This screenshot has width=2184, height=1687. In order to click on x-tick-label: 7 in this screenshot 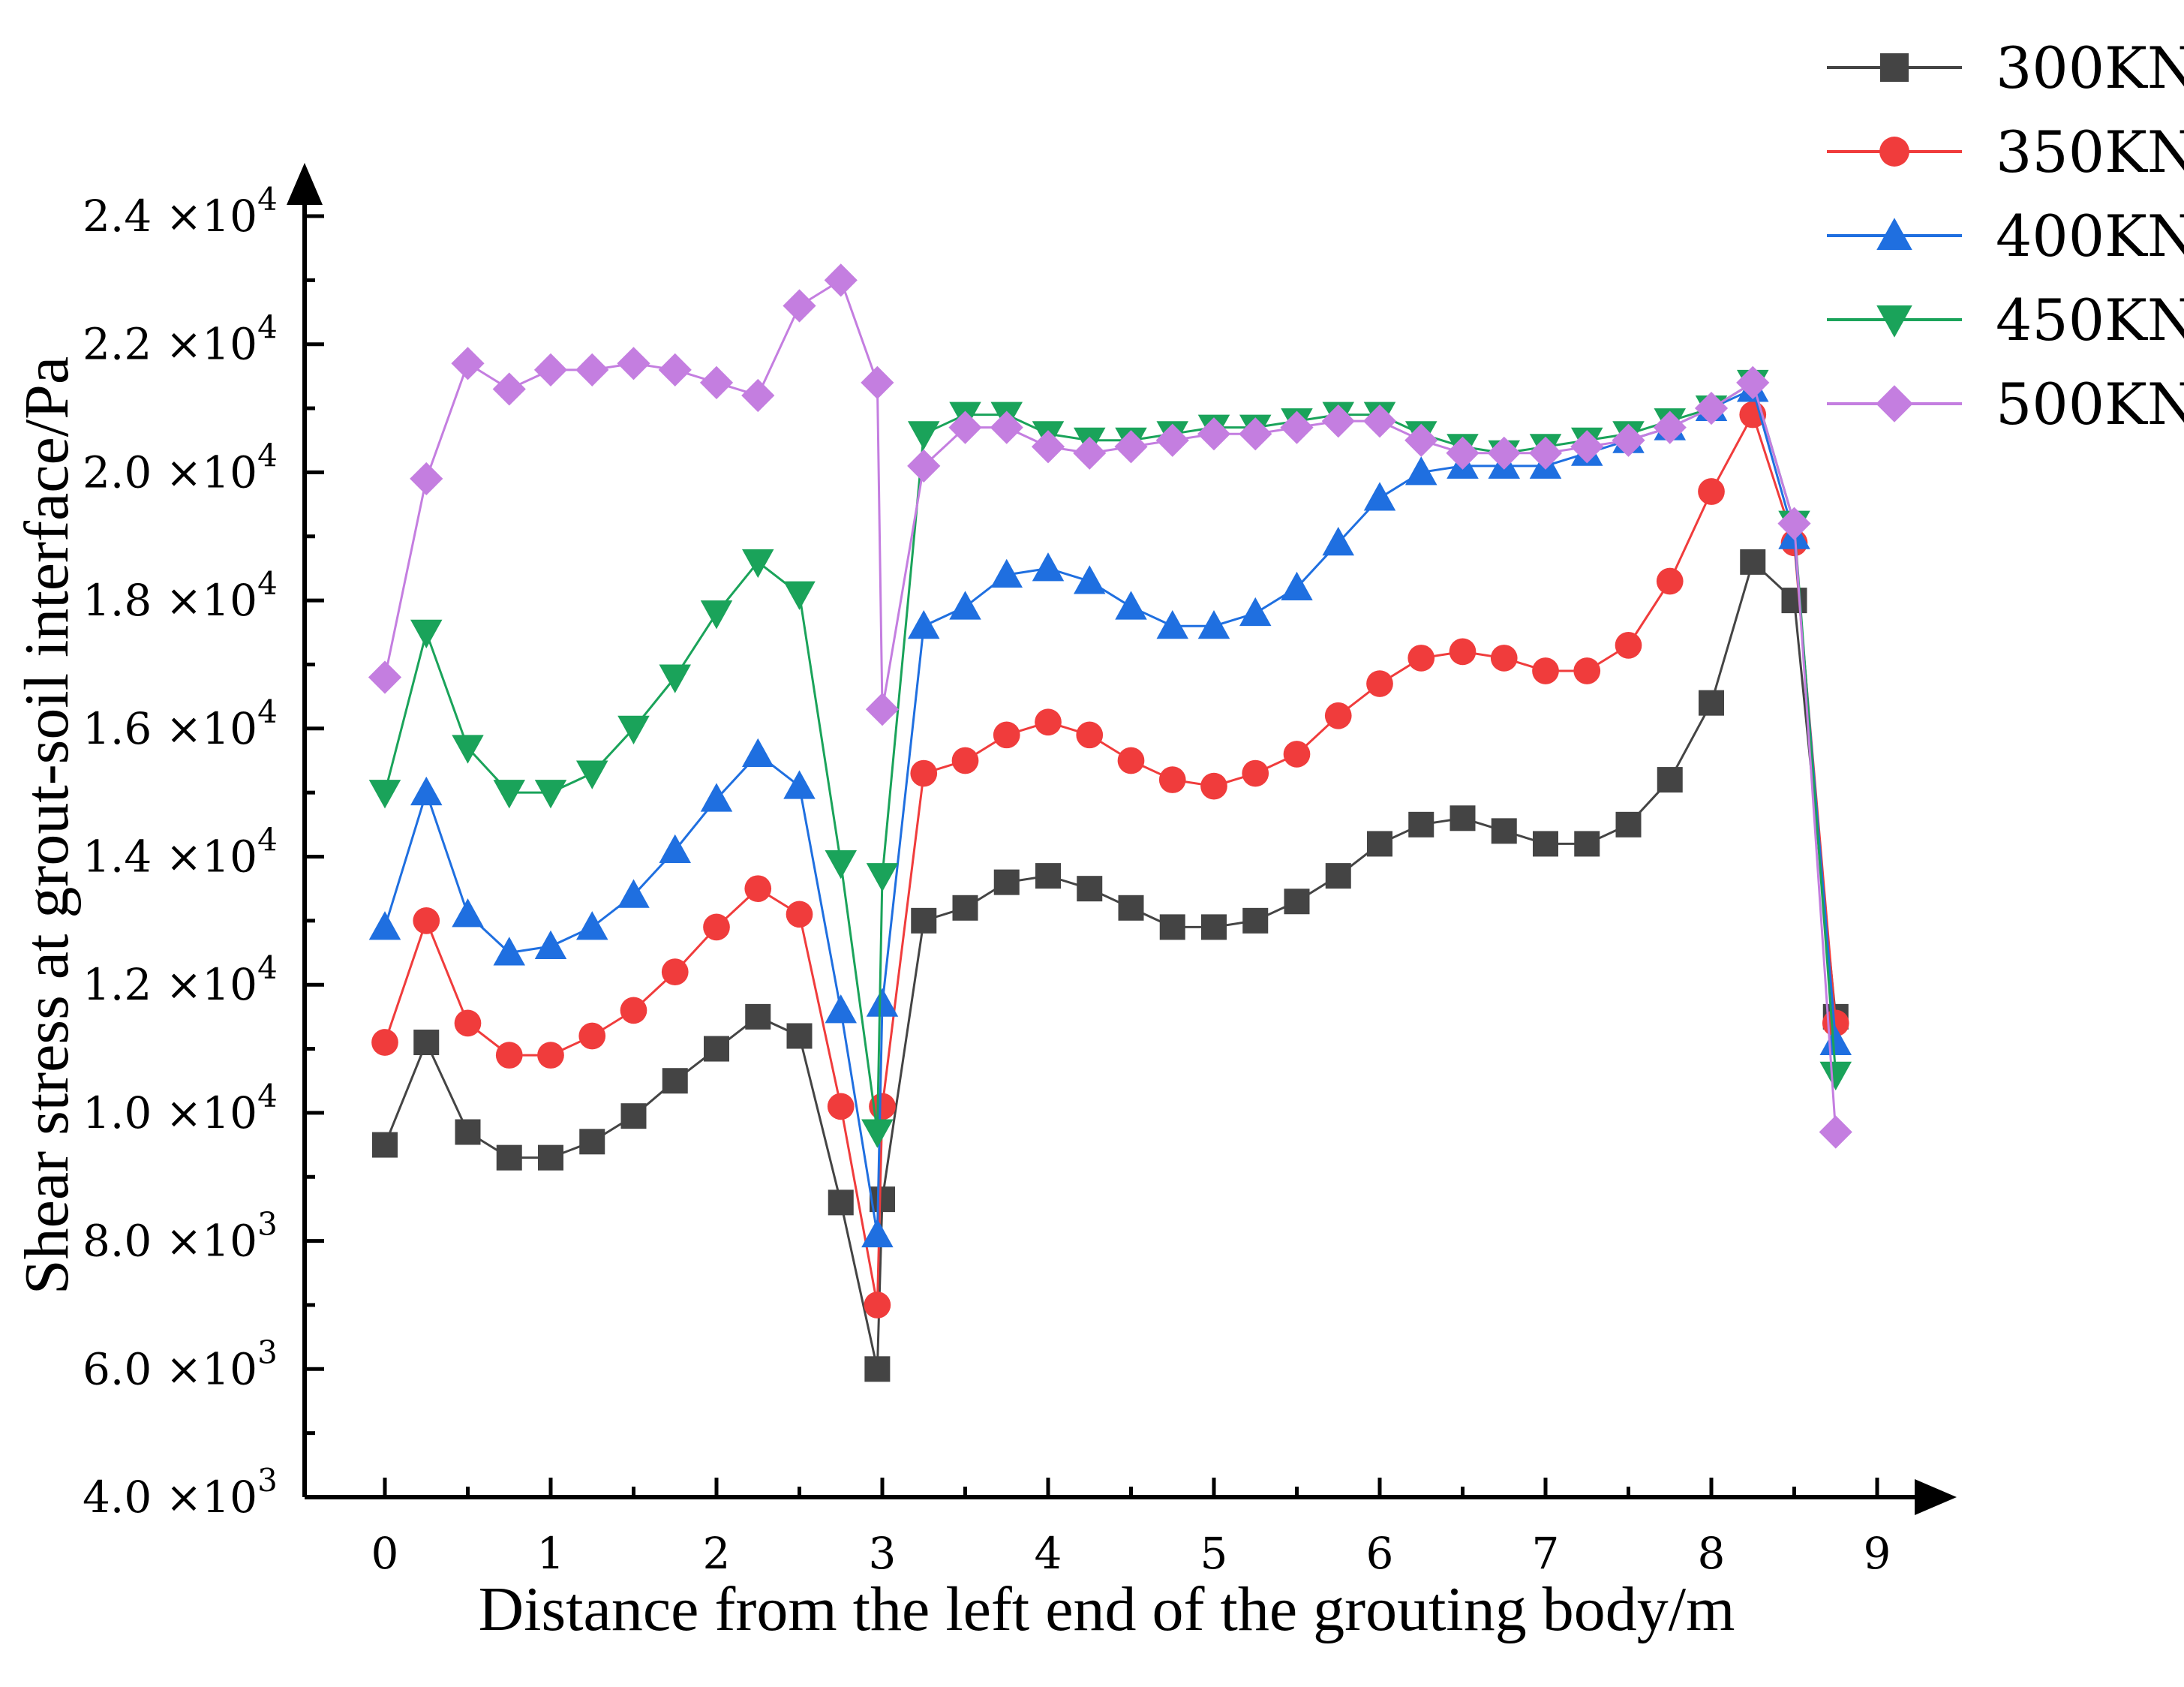, I will do `click(1546, 1553)`.